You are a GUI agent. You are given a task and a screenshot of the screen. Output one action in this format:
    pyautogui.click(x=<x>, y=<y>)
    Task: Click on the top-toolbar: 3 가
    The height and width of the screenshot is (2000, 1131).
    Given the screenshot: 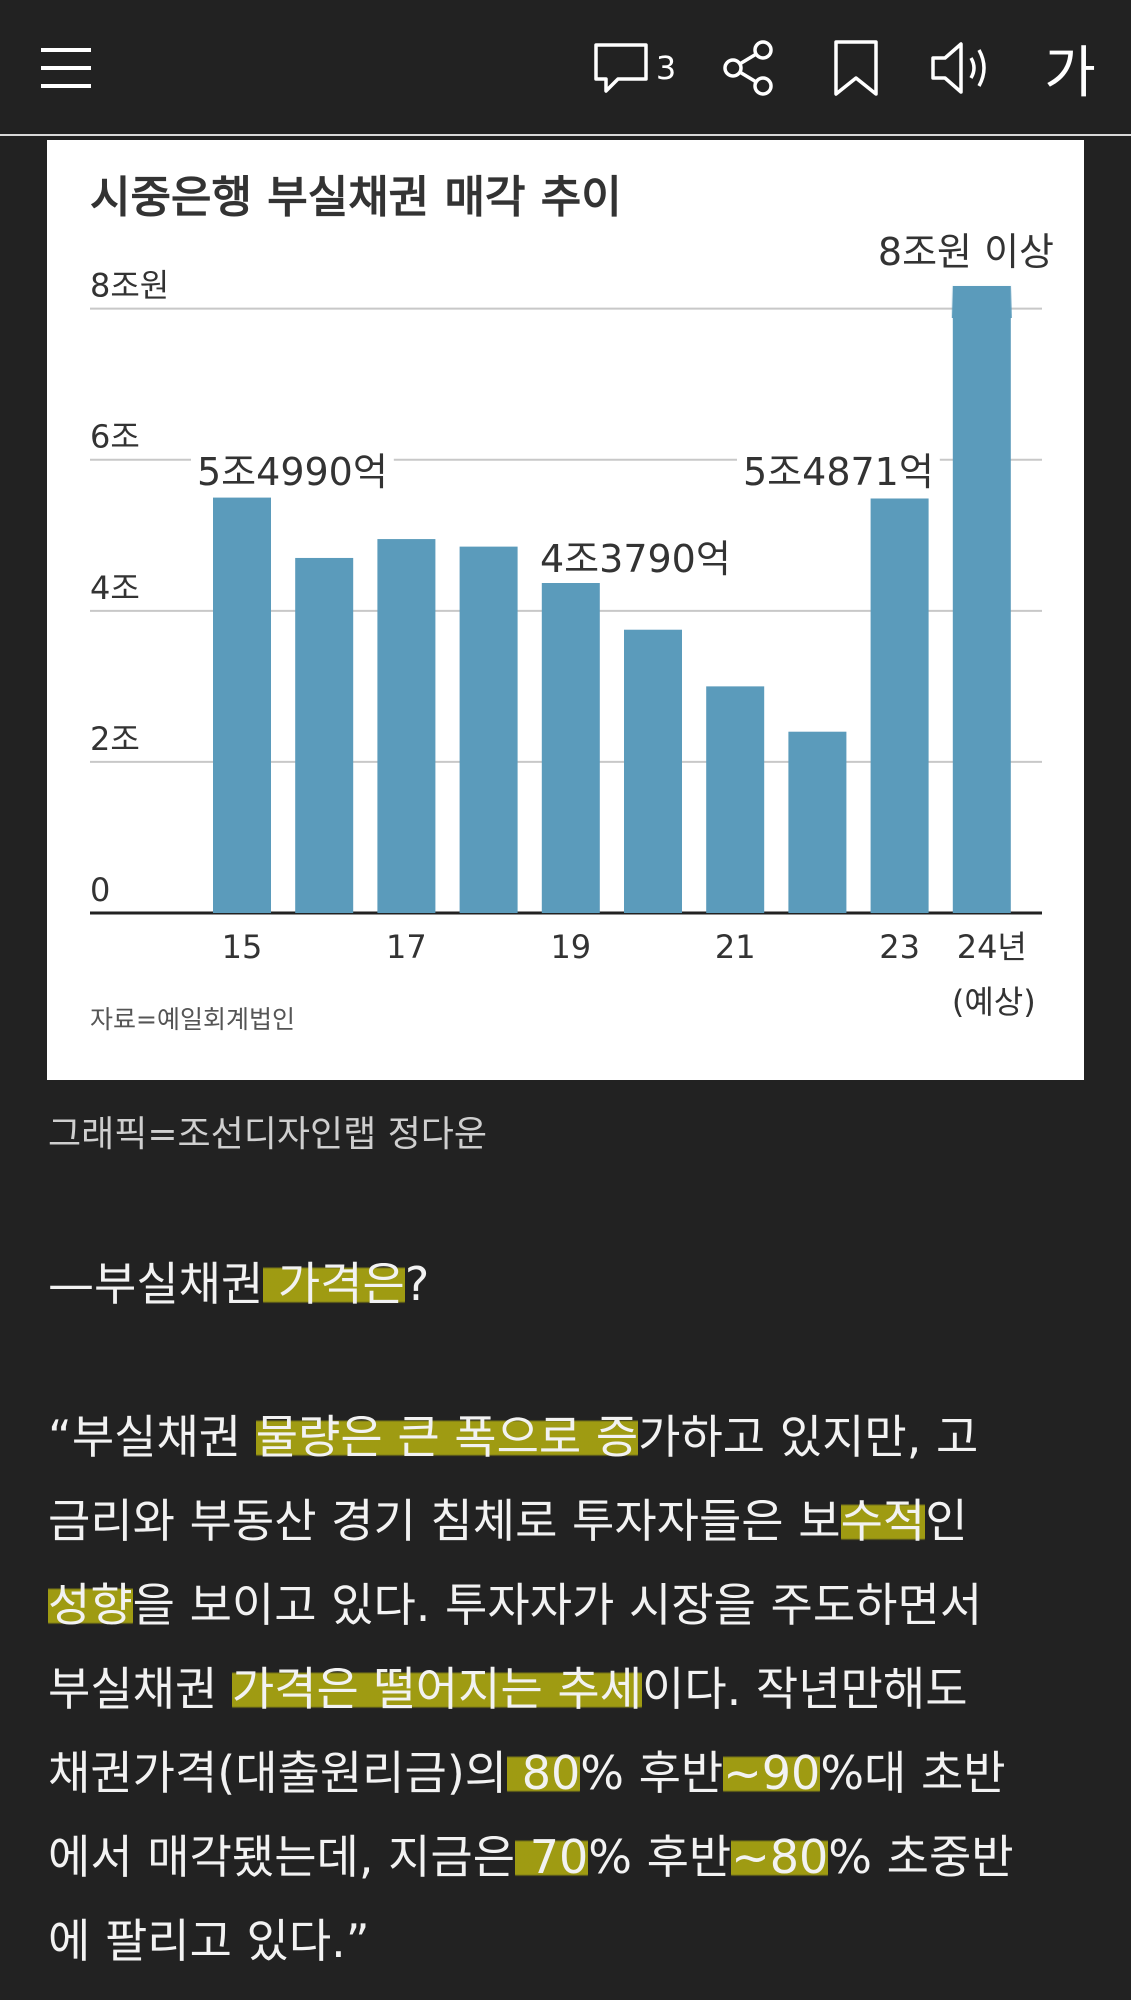 What is the action you would take?
    pyautogui.click(x=565, y=68)
    